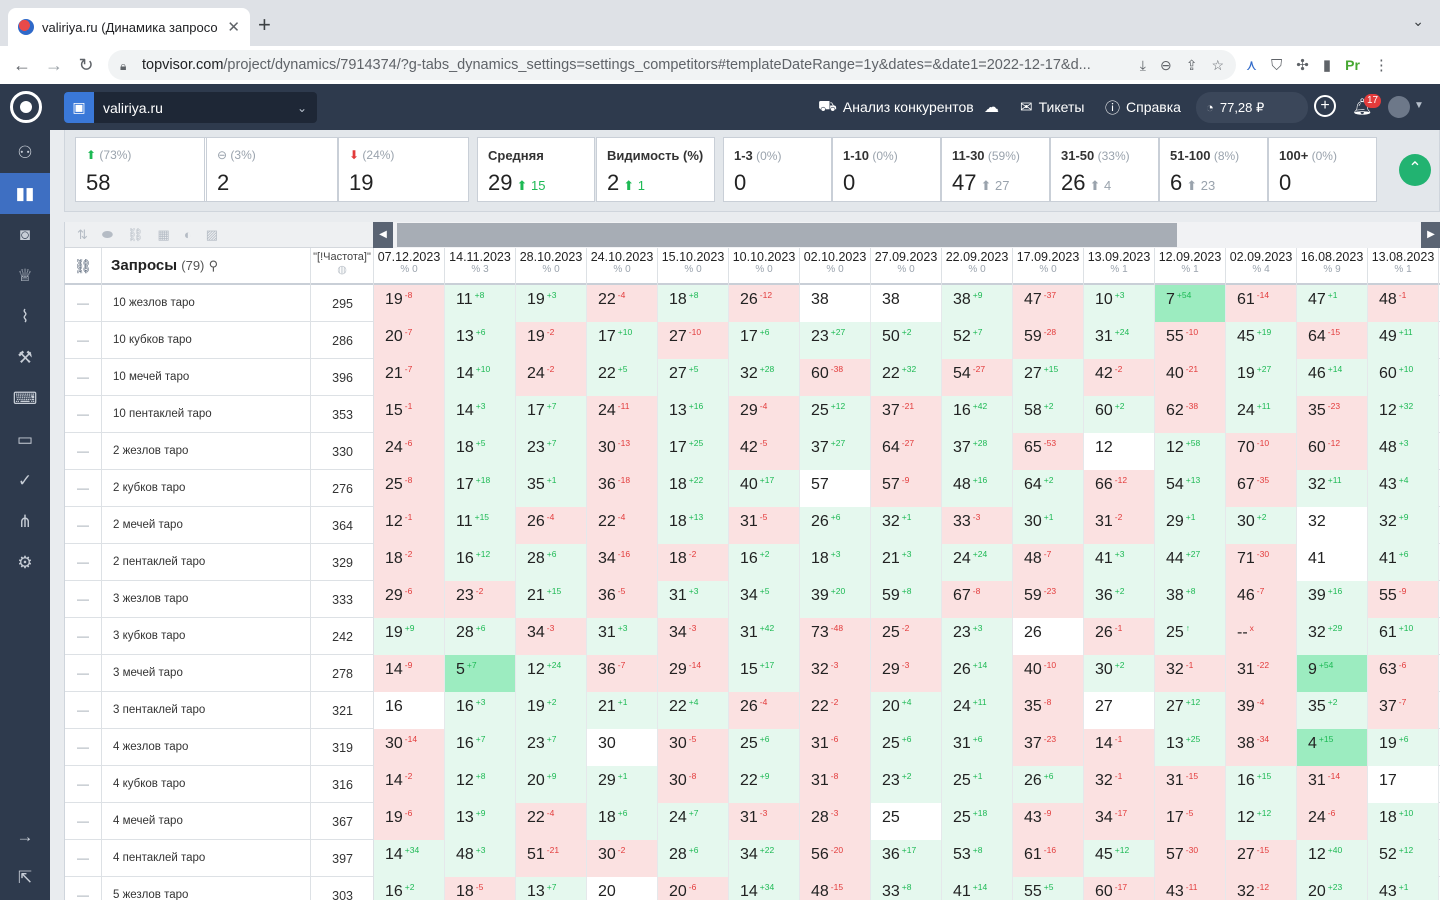 The width and height of the screenshot is (1440, 900). I want to click on position-cell: 65 -53, so click(1048, 451).